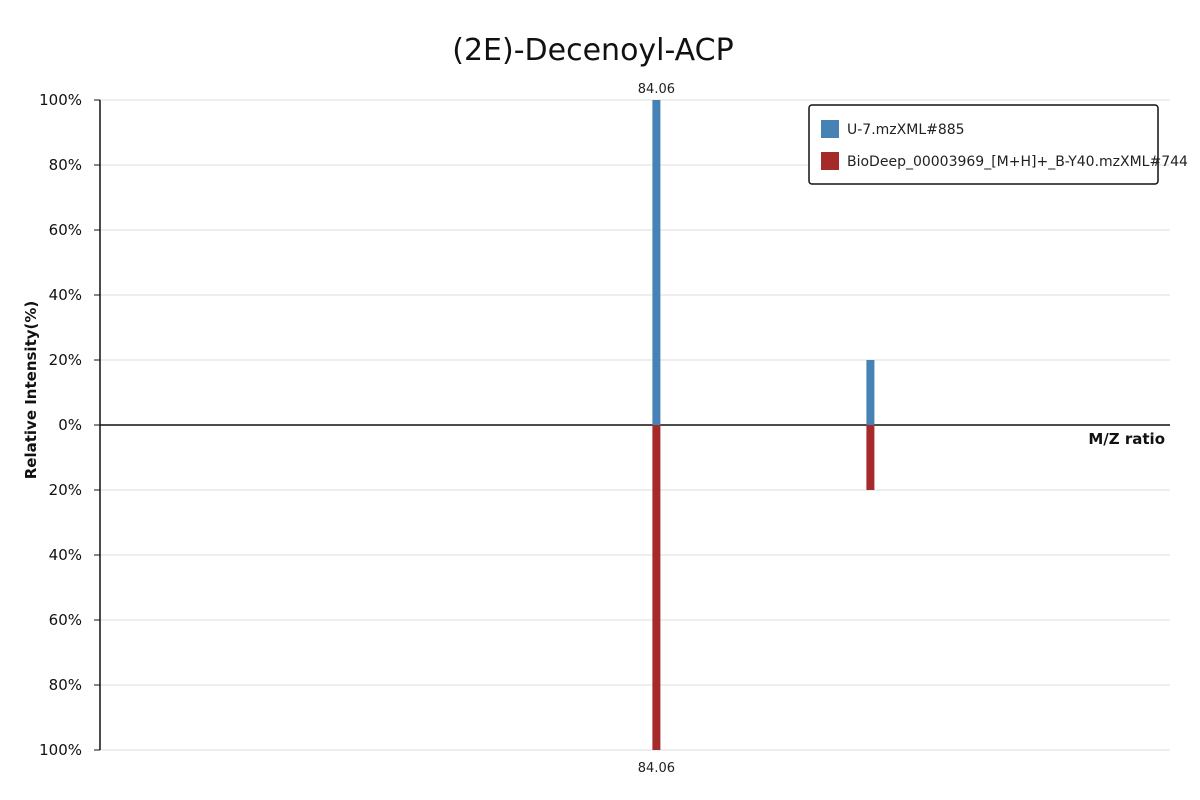 The image size is (1200, 800). I want to click on y-axis-label: Relative Intensity(%), so click(31, 390).